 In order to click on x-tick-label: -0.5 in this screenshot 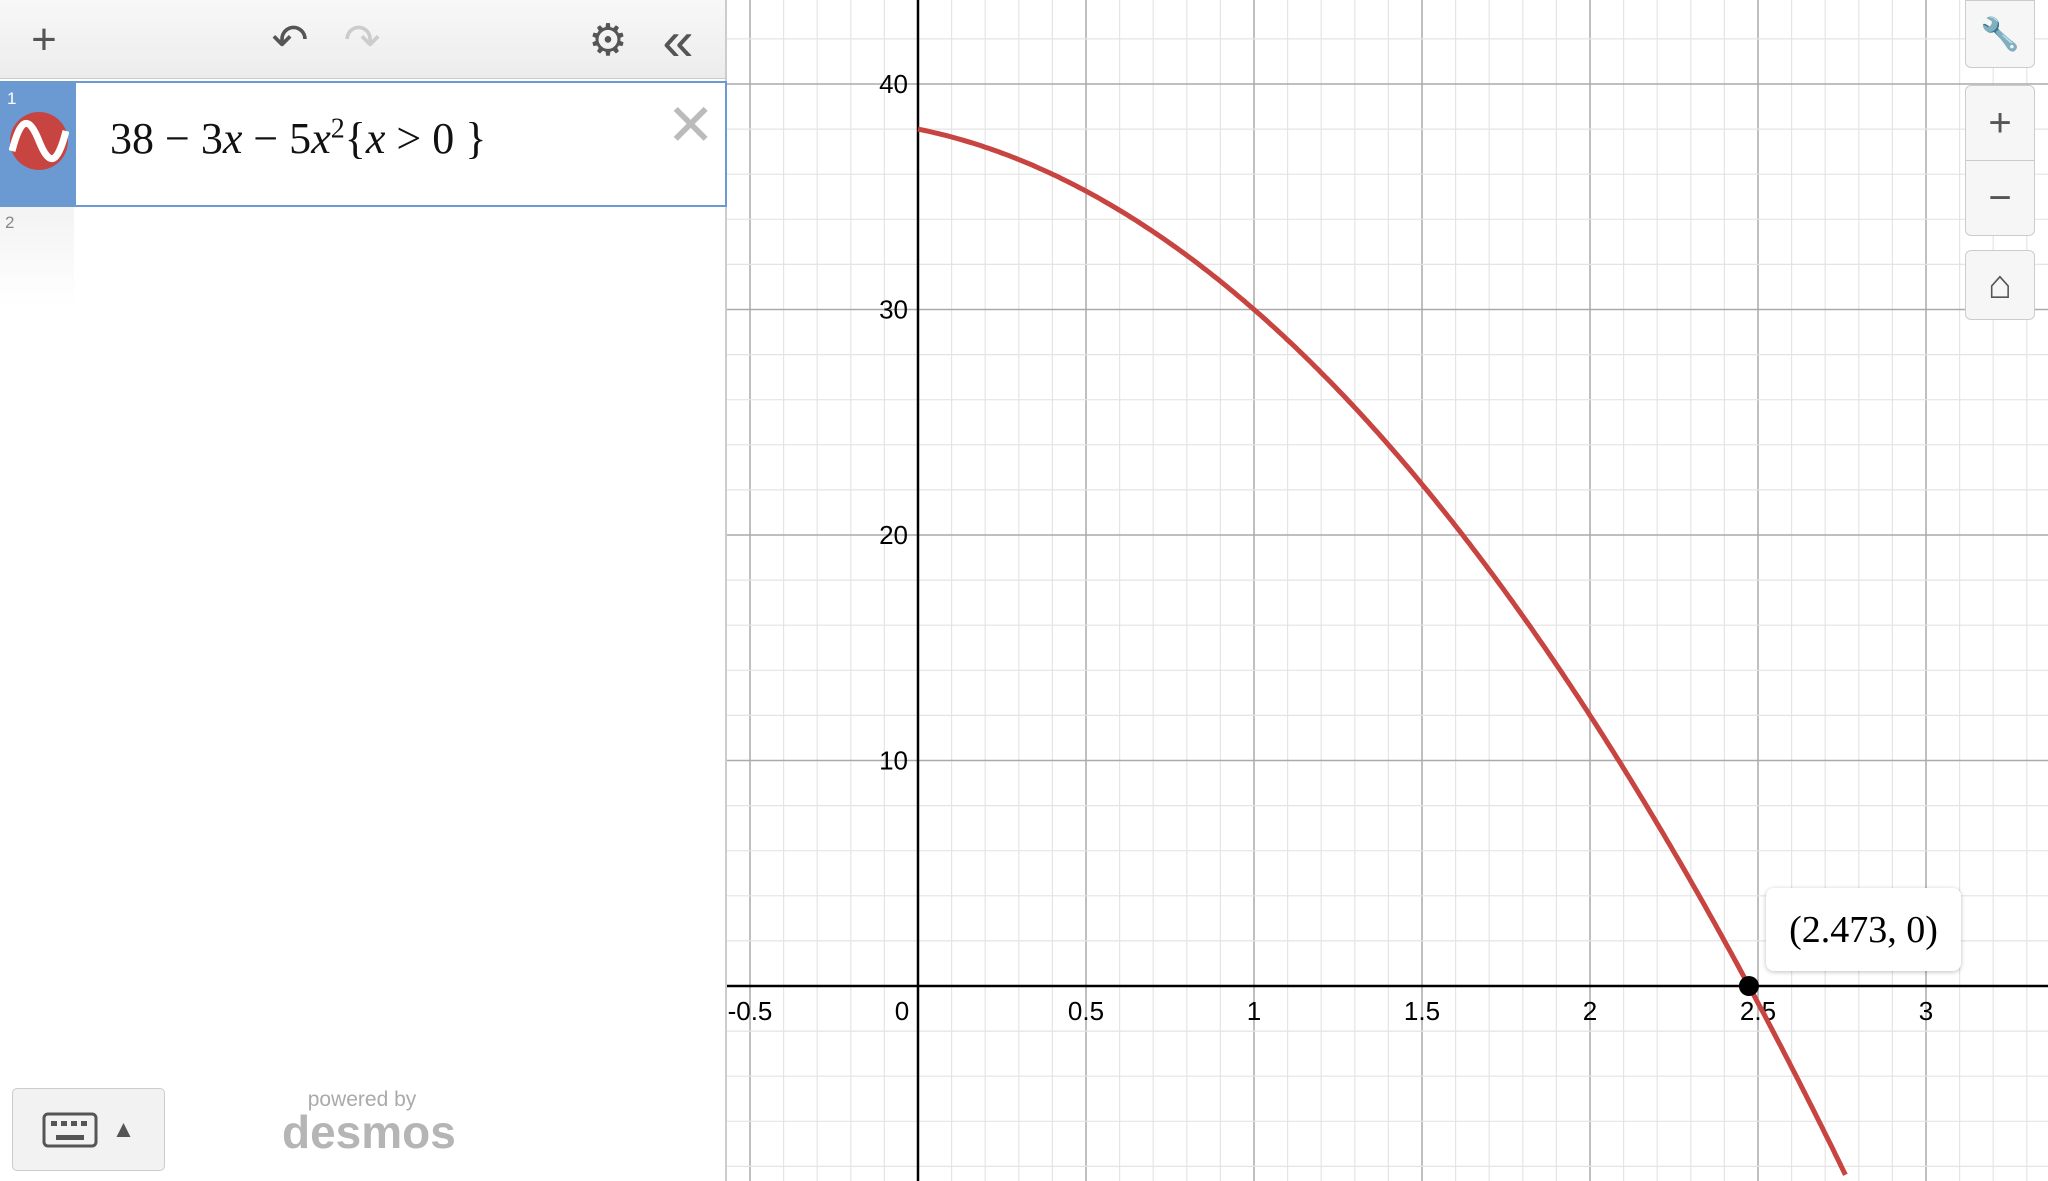, I will do `click(750, 1011)`.